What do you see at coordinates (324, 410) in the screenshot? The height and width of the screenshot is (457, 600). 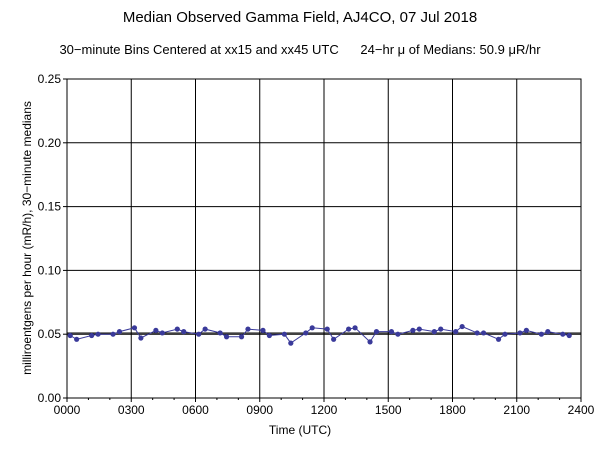 I see `x-tick-label: 1200` at bounding box center [324, 410].